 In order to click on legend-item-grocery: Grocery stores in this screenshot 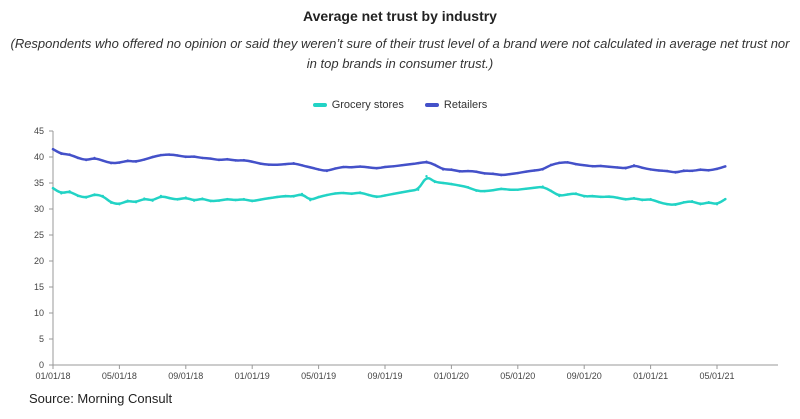, I will do `click(358, 105)`.